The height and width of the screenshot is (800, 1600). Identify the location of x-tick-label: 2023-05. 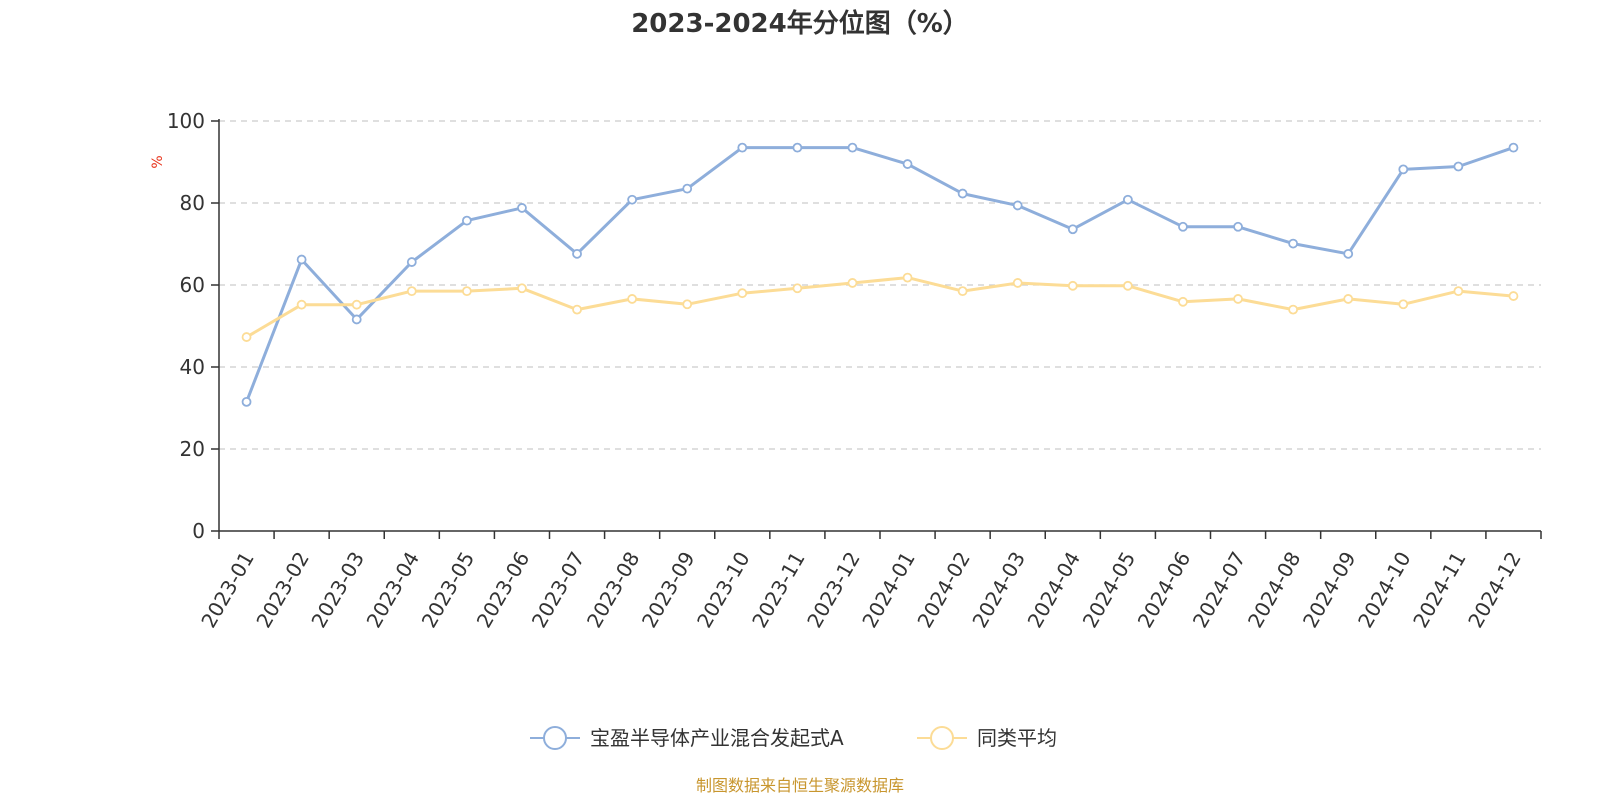
(448, 590).